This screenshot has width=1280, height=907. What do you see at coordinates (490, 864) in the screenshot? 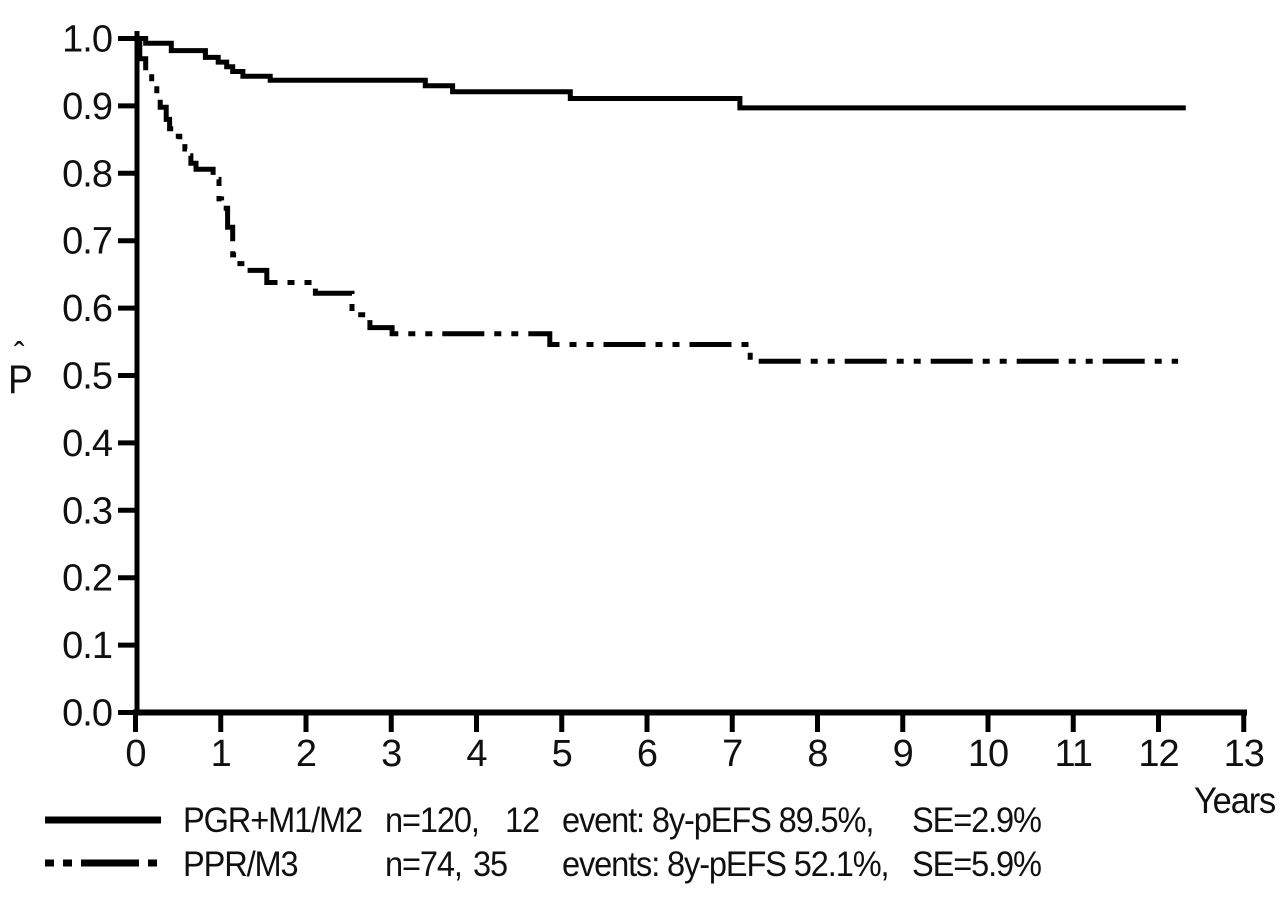
I see `legend-event-count: 35` at bounding box center [490, 864].